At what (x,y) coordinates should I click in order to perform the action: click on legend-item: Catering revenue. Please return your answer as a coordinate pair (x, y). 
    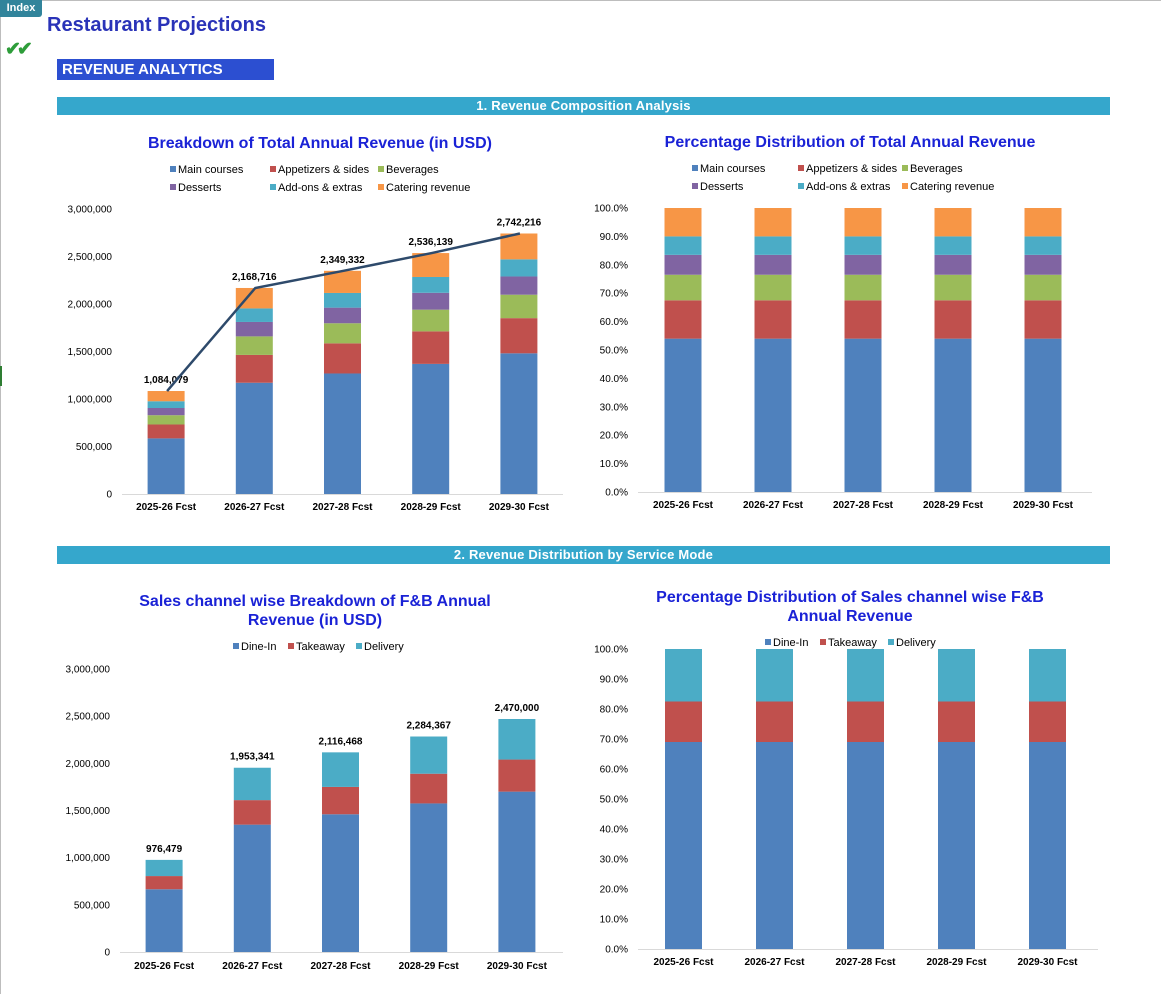
    Looking at the image, I should click on (948, 187).